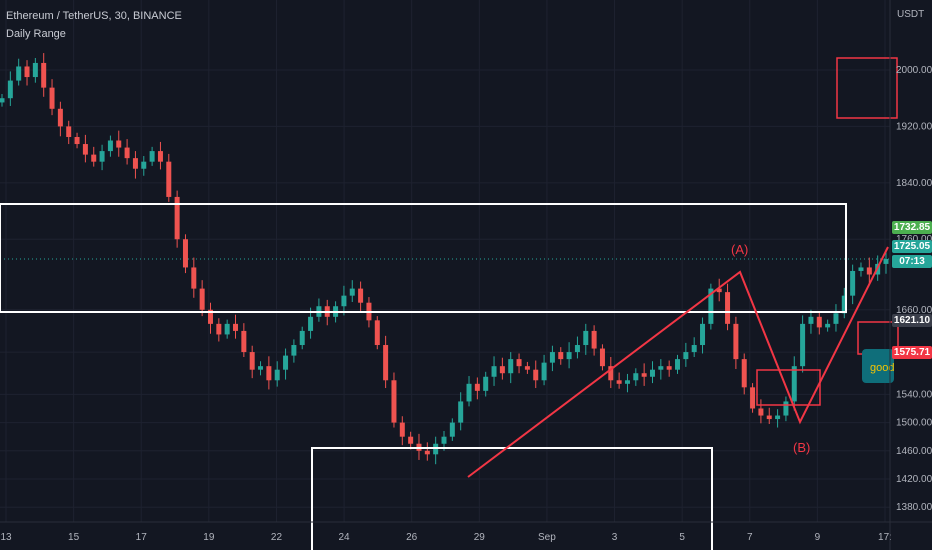 This screenshot has height=550, width=932. I want to click on low-price-badge: 1575.71, so click(912, 352).